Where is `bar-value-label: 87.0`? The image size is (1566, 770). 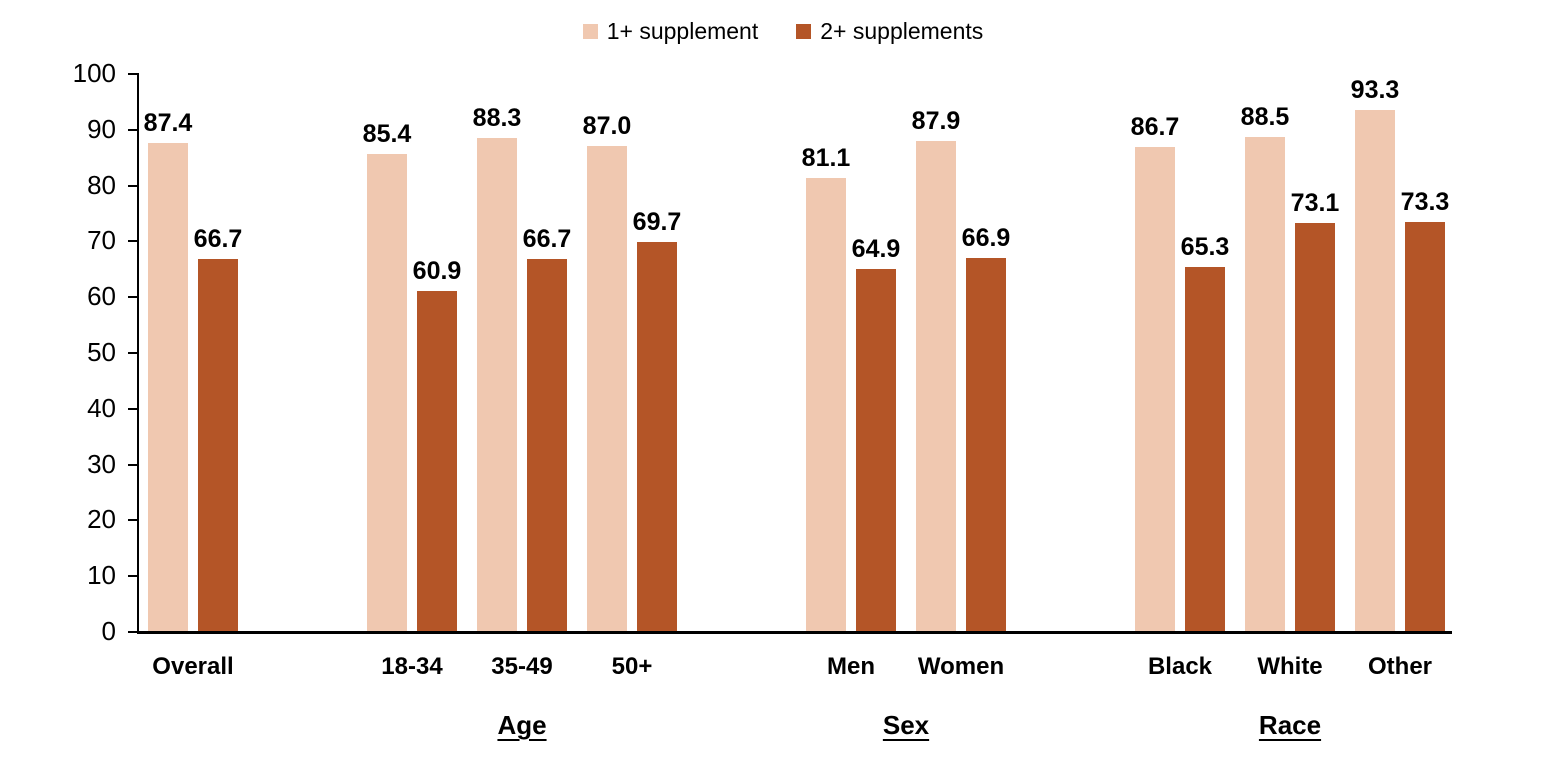 bar-value-label: 87.0 is located at coordinates (607, 125).